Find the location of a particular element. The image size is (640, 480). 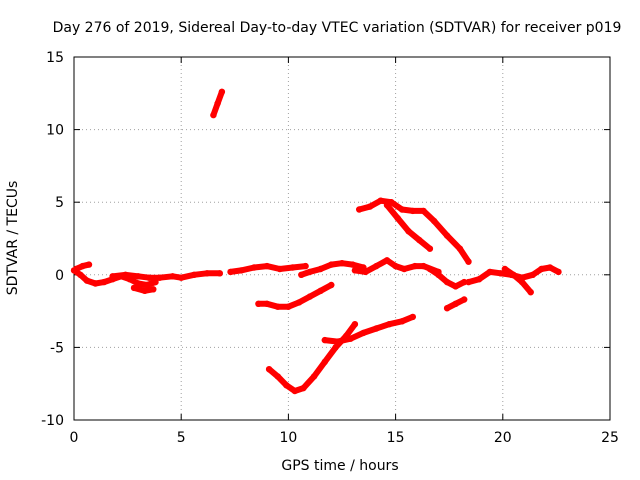

x-tick-label: 5 is located at coordinates (181, 438).